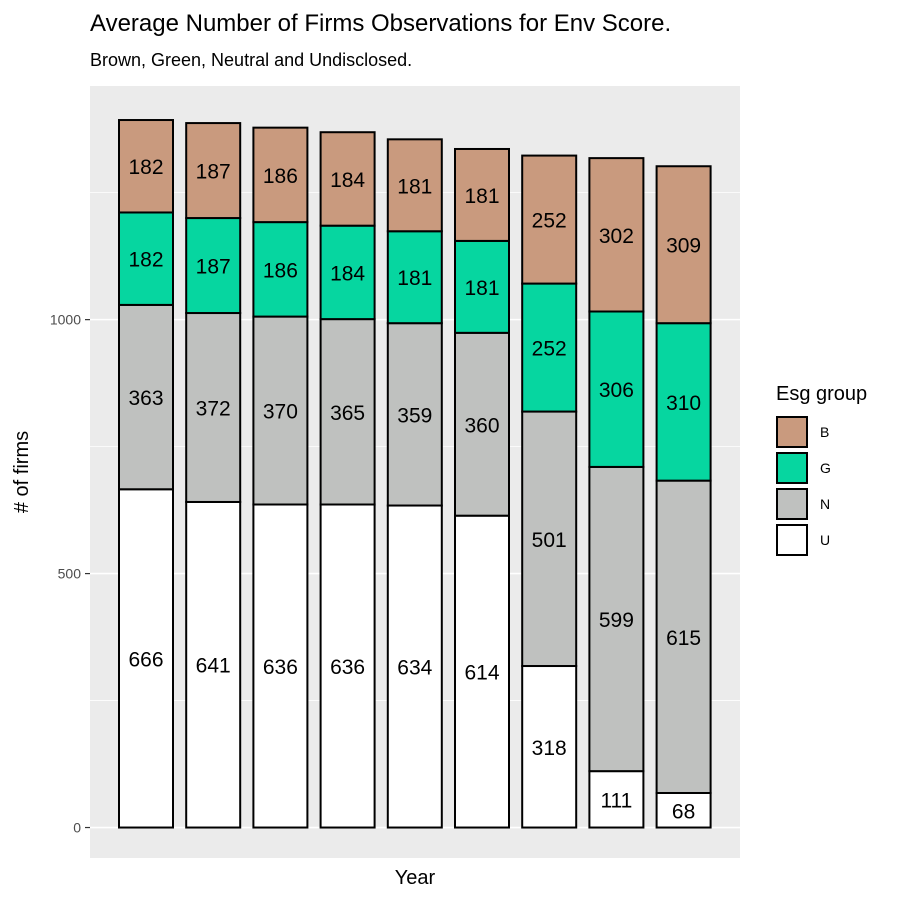 Image resolution: width=900 pixels, height=900 pixels. I want to click on data-label-b: 187, so click(213, 172).